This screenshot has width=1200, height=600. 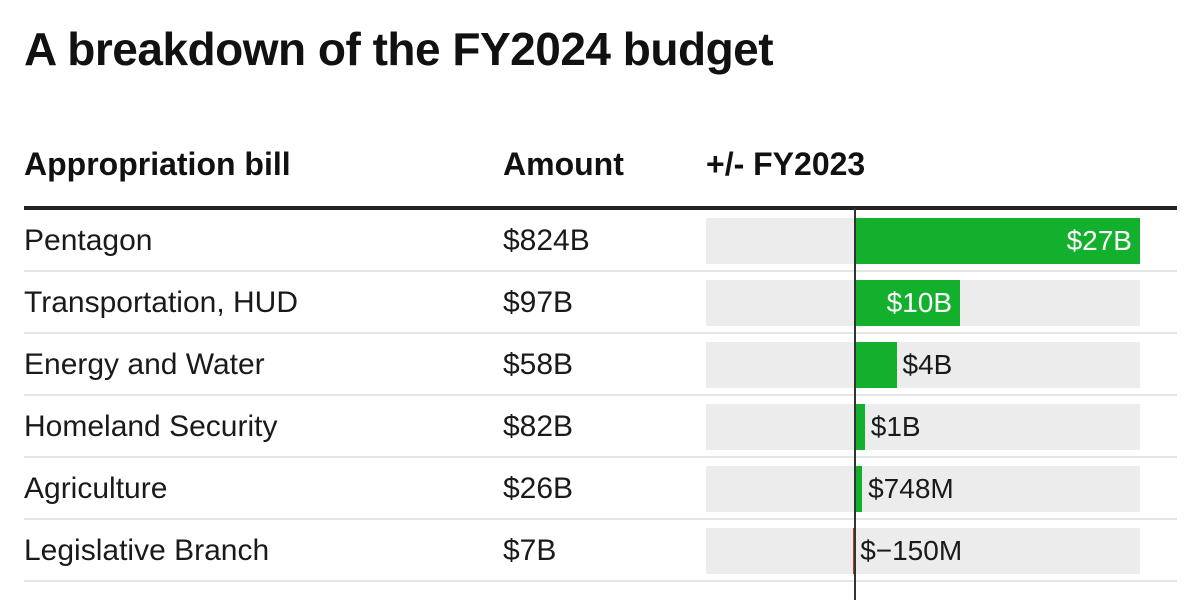 I want to click on change-label: $10B, so click(x=919, y=302).